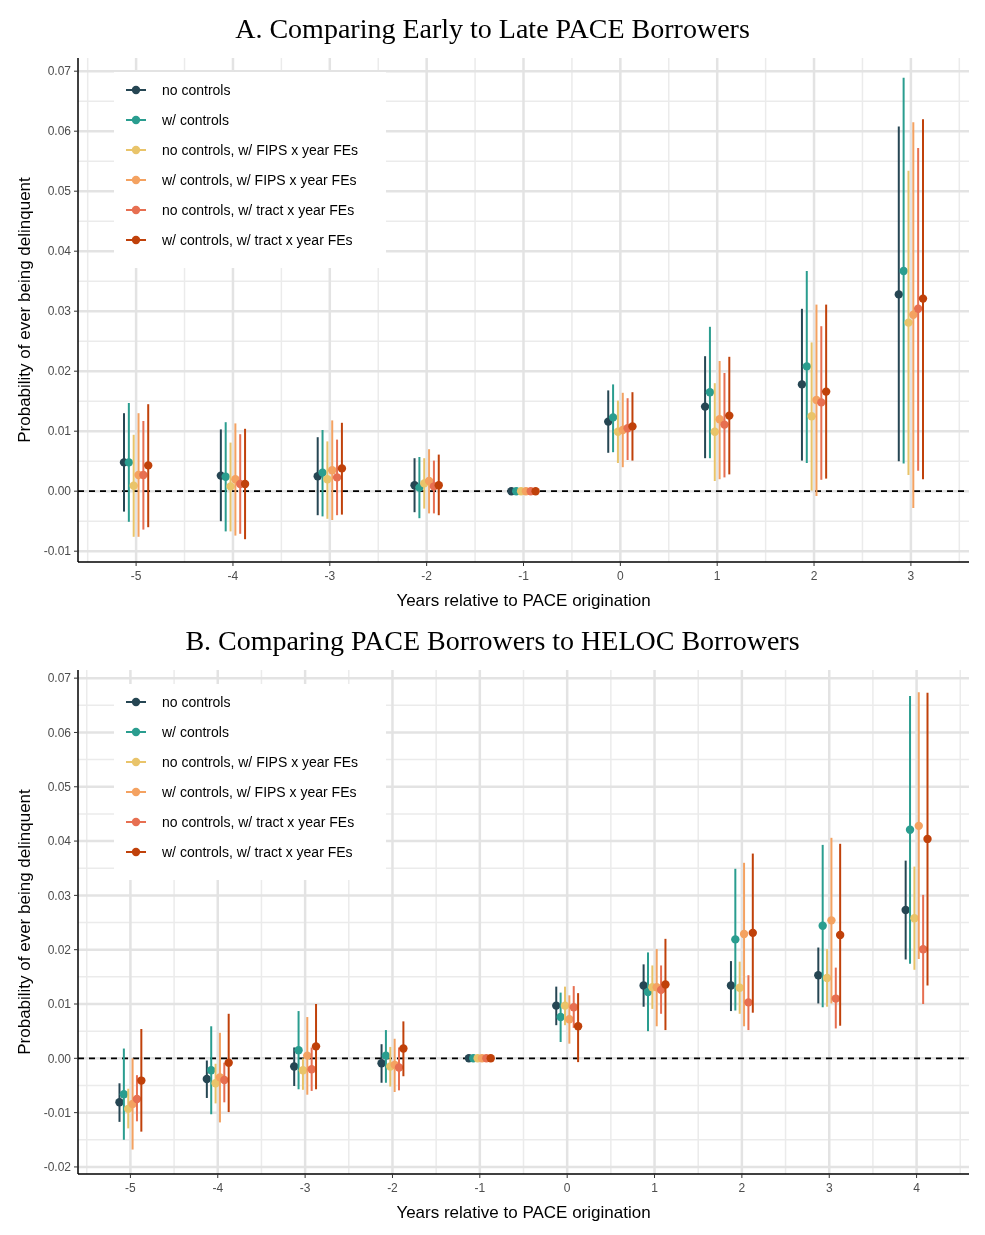 This screenshot has width=985, height=1235. I want to click on x-tick-label: 4, so click(917, 1188).